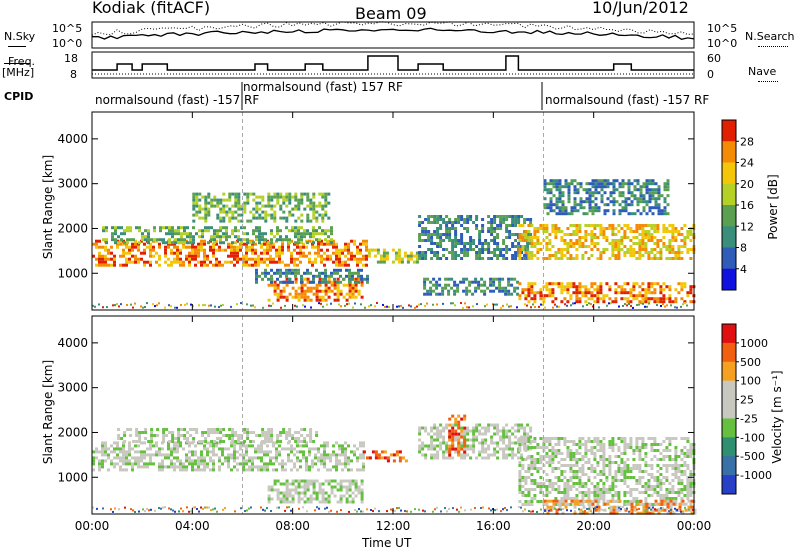 This screenshot has height=554, width=800. Describe the element at coordinates (18, 72) in the screenshot. I see `freq-unit-label: [MHz]` at that location.